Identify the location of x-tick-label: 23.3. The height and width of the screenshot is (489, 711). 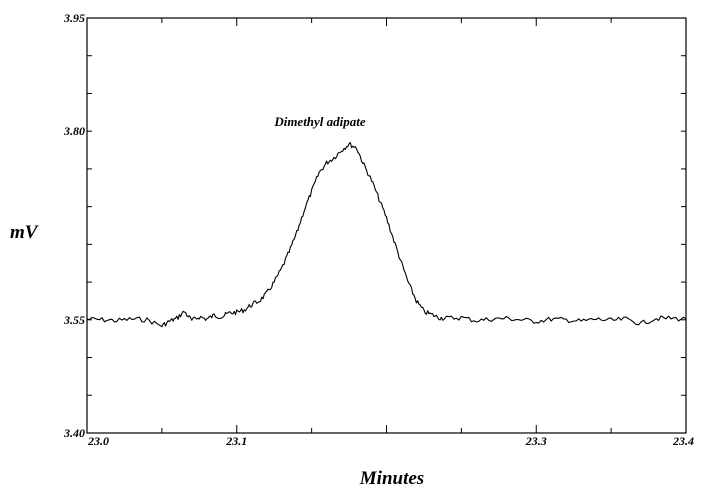
(536, 441).